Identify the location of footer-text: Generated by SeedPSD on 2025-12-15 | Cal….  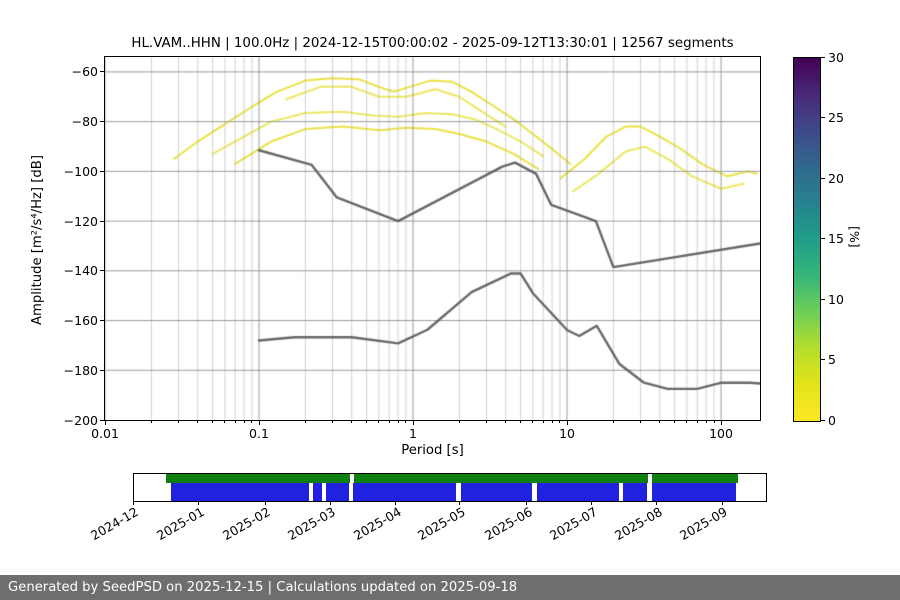
(263, 587).